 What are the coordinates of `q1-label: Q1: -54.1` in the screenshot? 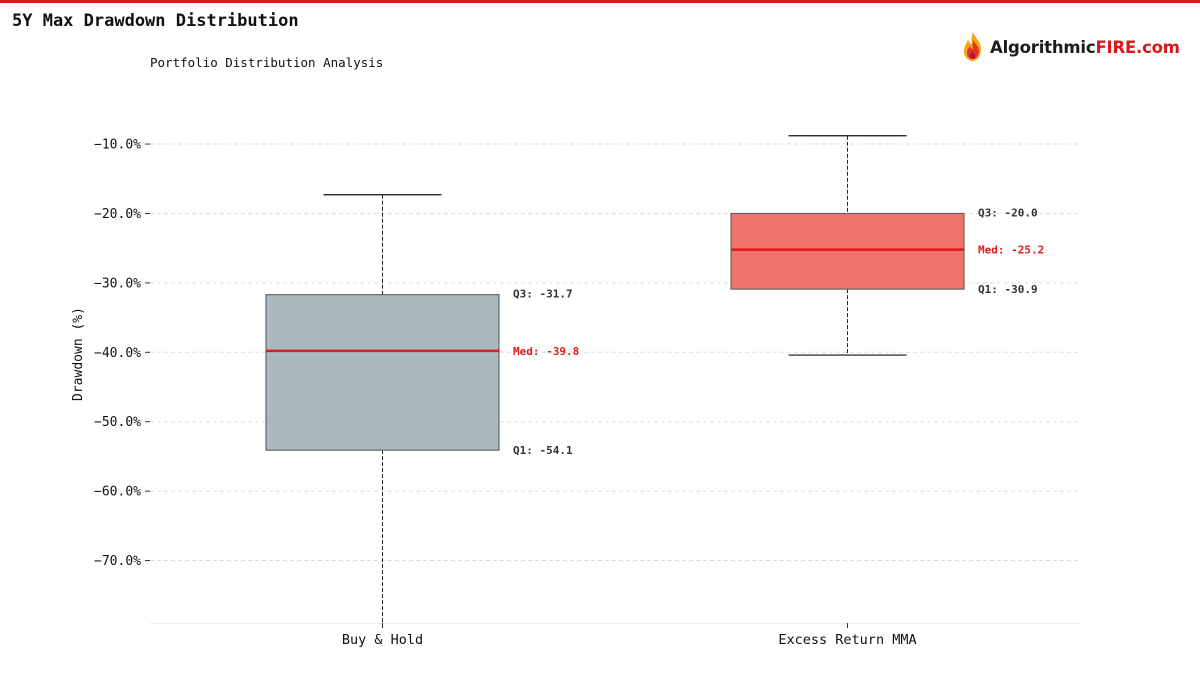 It's located at (543, 450).